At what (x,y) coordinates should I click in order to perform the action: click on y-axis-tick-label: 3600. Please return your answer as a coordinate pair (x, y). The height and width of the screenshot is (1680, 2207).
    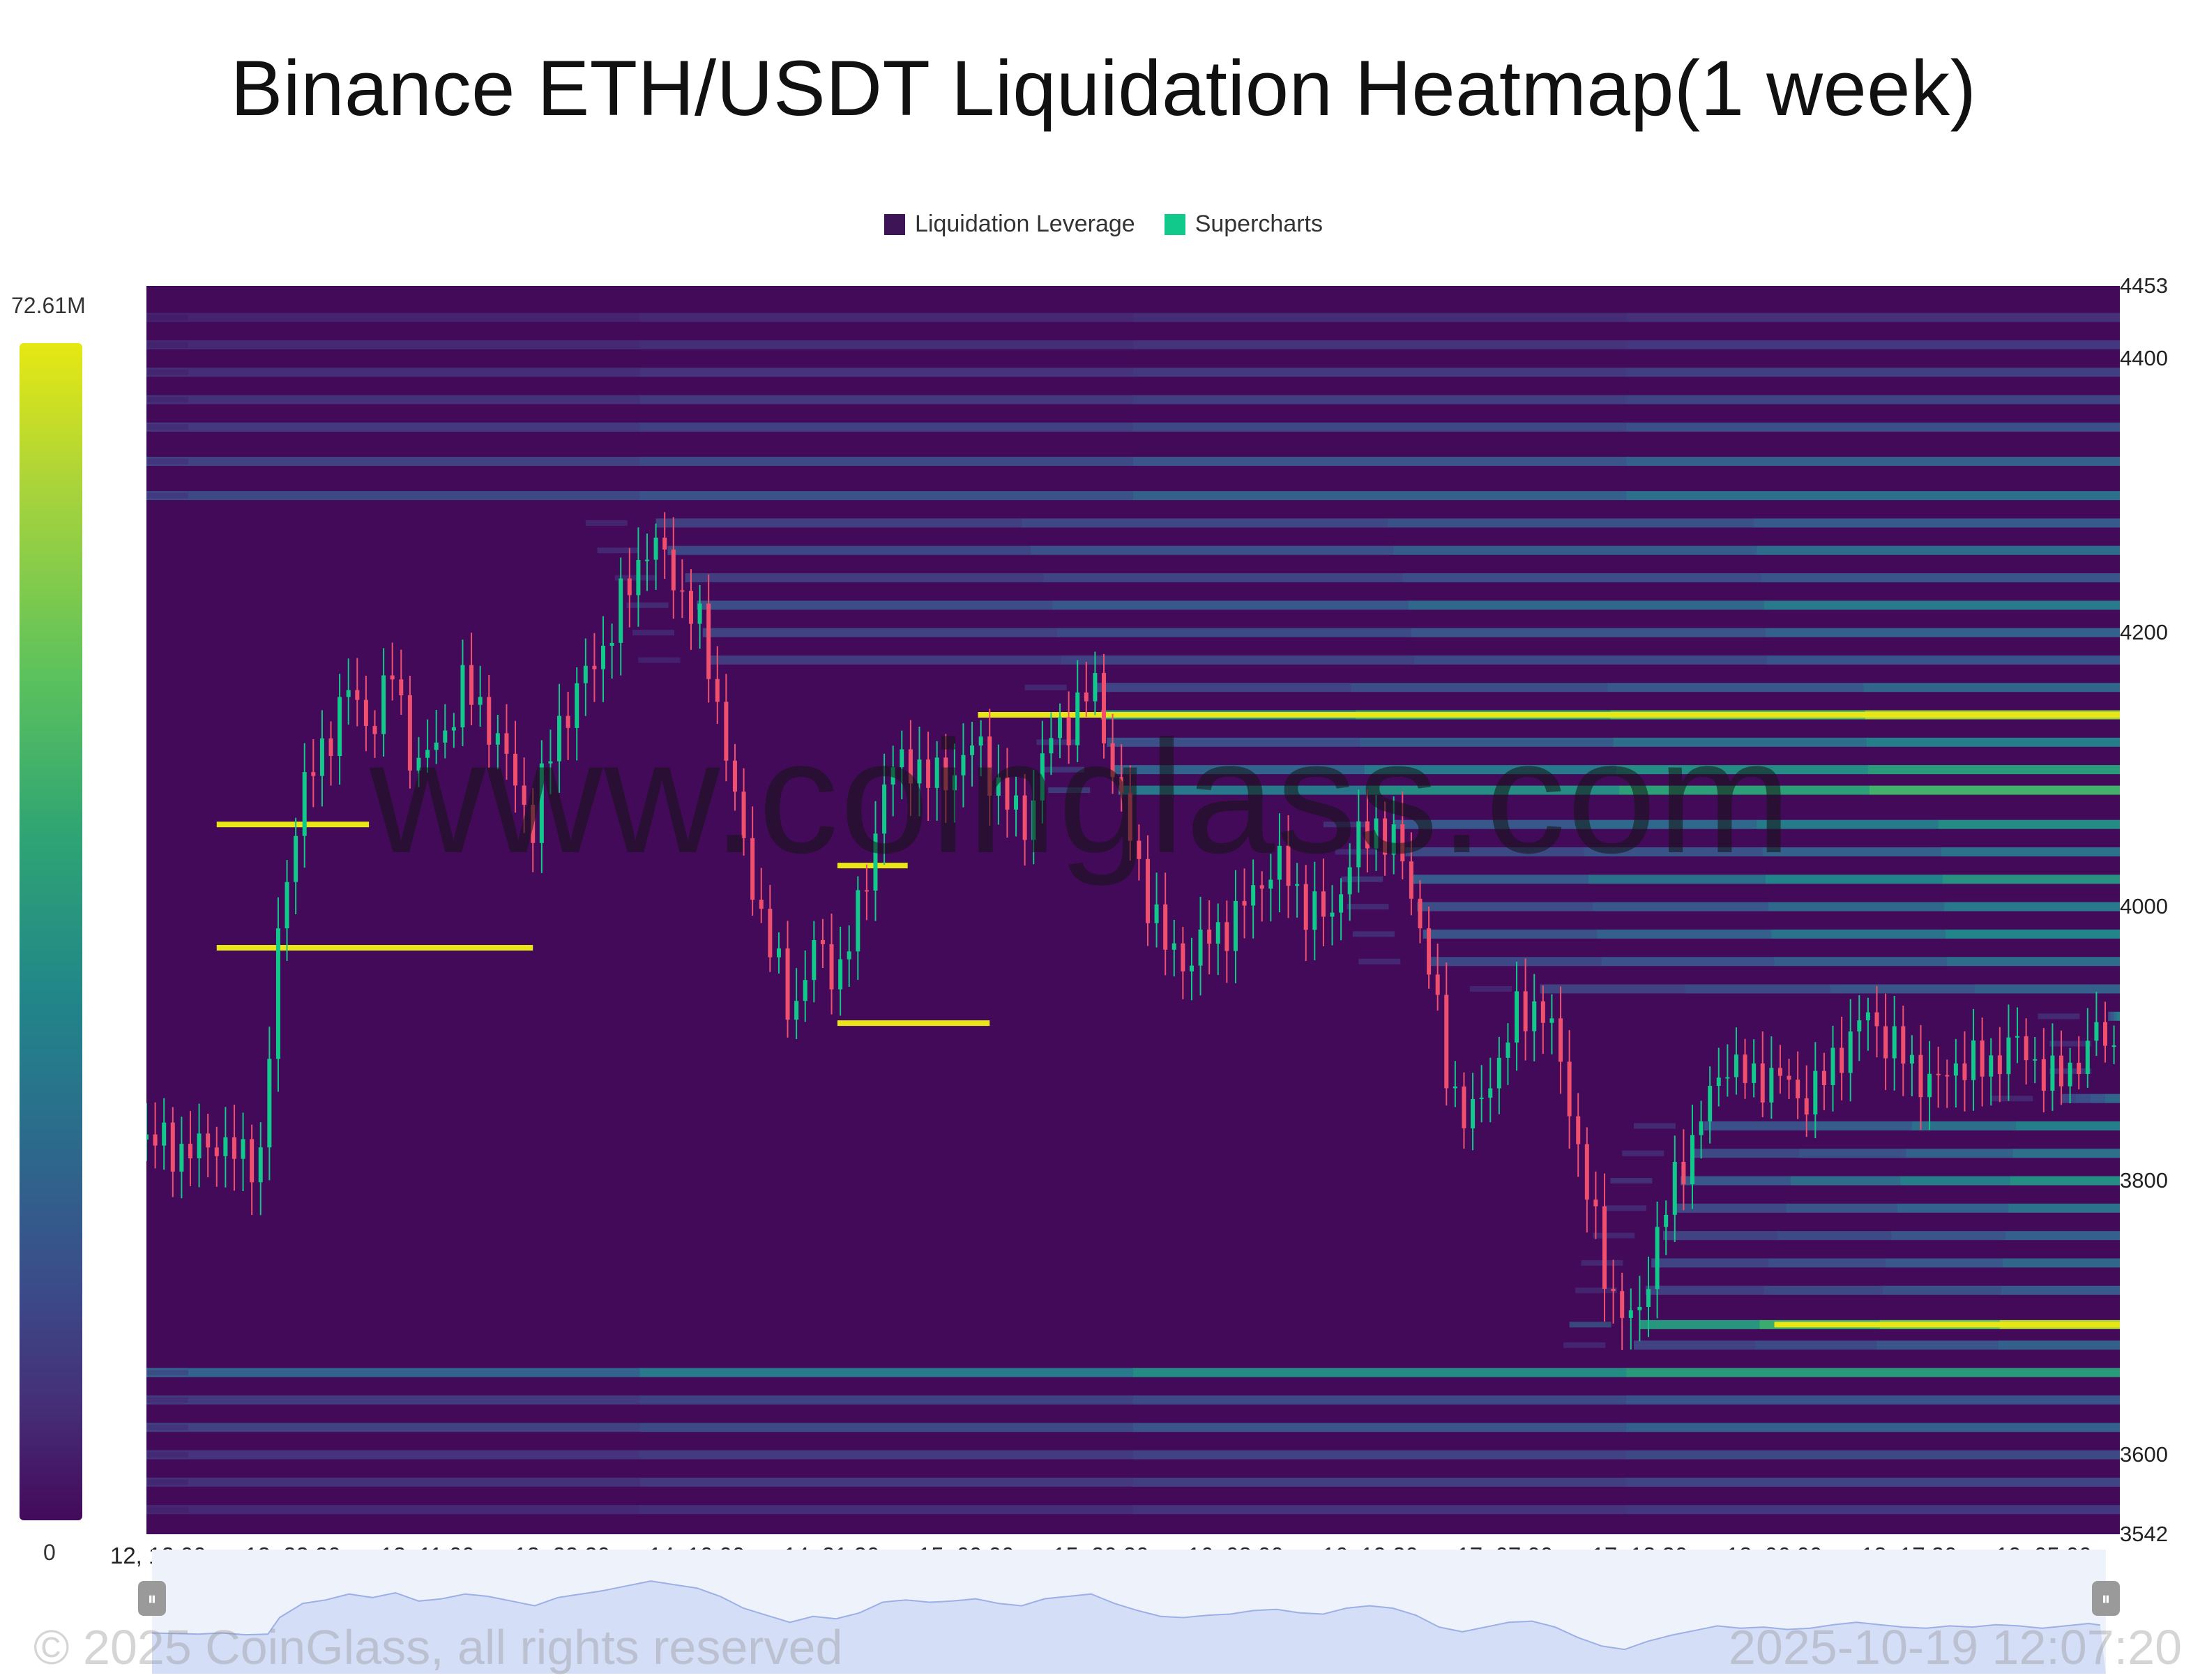
    Looking at the image, I should click on (2144, 1454).